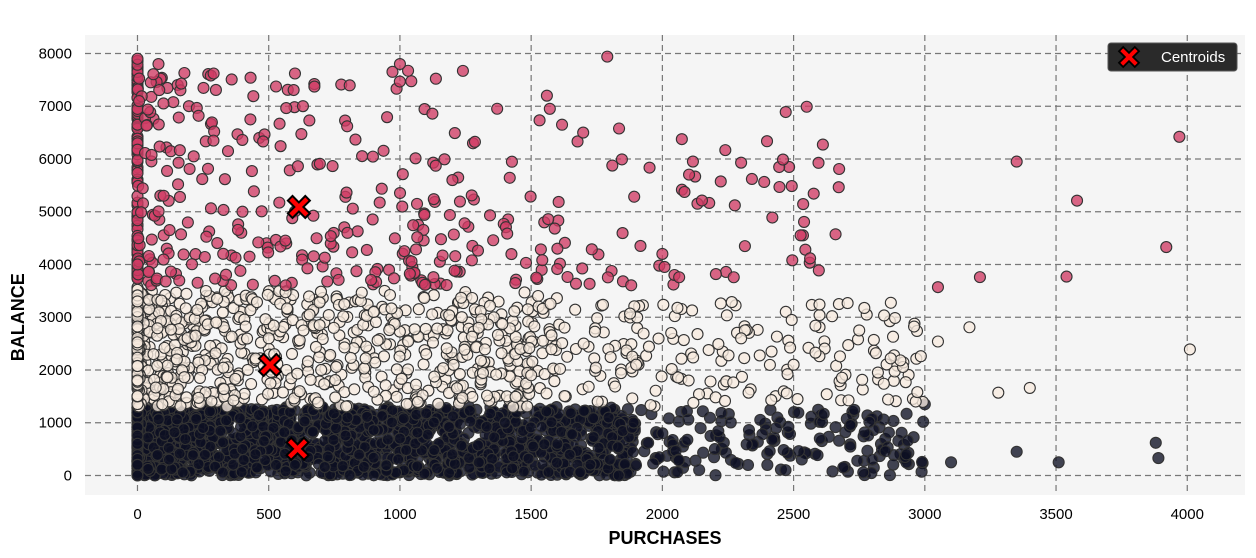 Image resolution: width=1256 pixels, height=558 pixels. What do you see at coordinates (55, 53) in the screenshot?
I see `y-tick-label: 8000` at bounding box center [55, 53].